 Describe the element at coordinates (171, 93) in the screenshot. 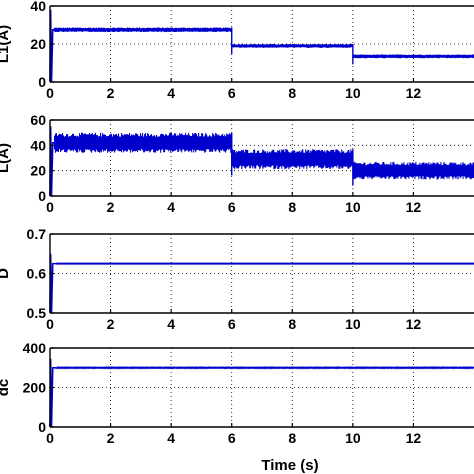

I see `x-tick-label-1-2: 4` at that location.